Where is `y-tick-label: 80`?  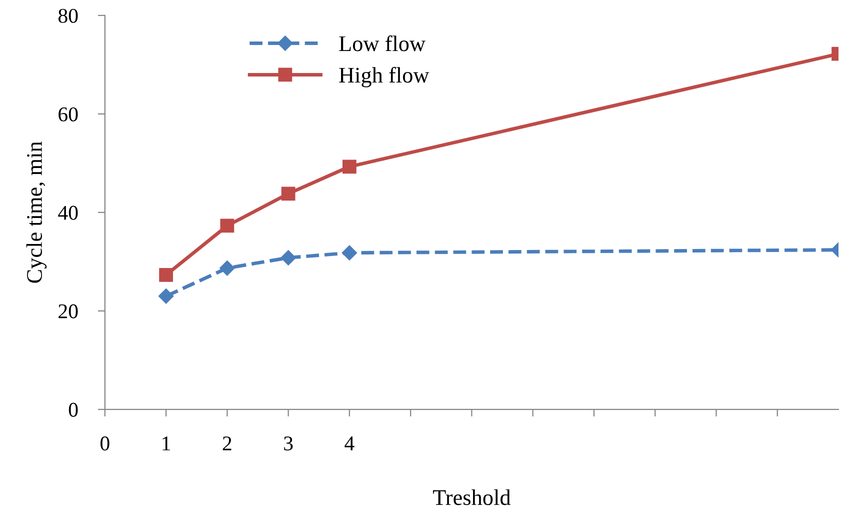
y-tick-label: 80 is located at coordinates (68, 15).